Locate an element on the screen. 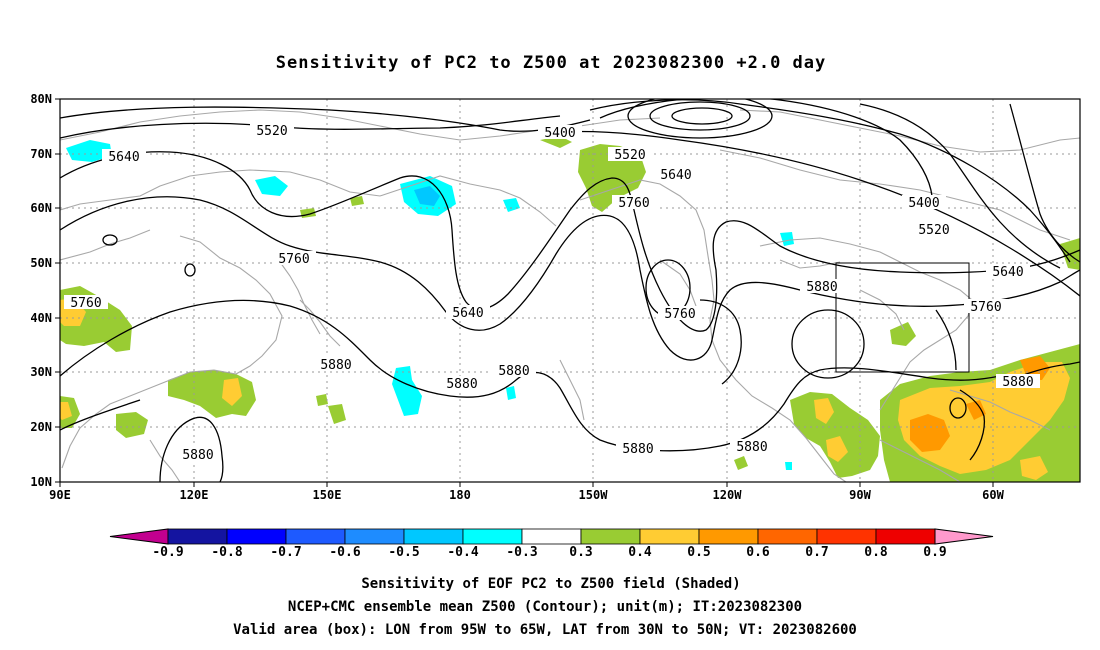 The height and width of the screenshot is (650, 1100). lat-label: 50N is located at coordinates (41, 263).